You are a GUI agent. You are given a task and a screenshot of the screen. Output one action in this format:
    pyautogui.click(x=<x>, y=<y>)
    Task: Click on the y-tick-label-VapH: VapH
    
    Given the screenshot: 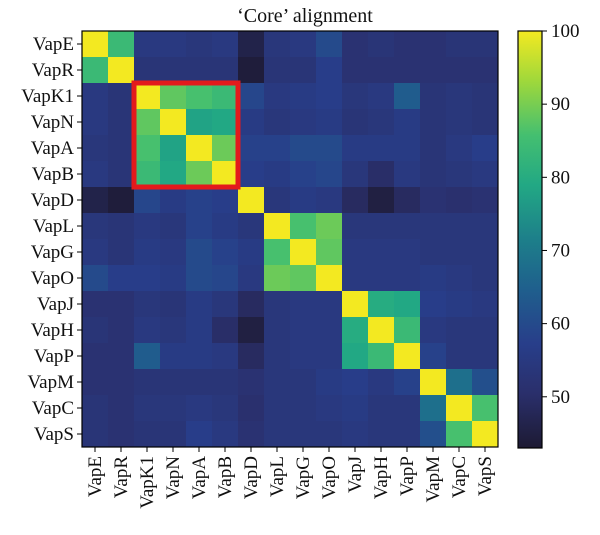 What is the action you would take?
    pyautogui.click(x=53, y=330)
    